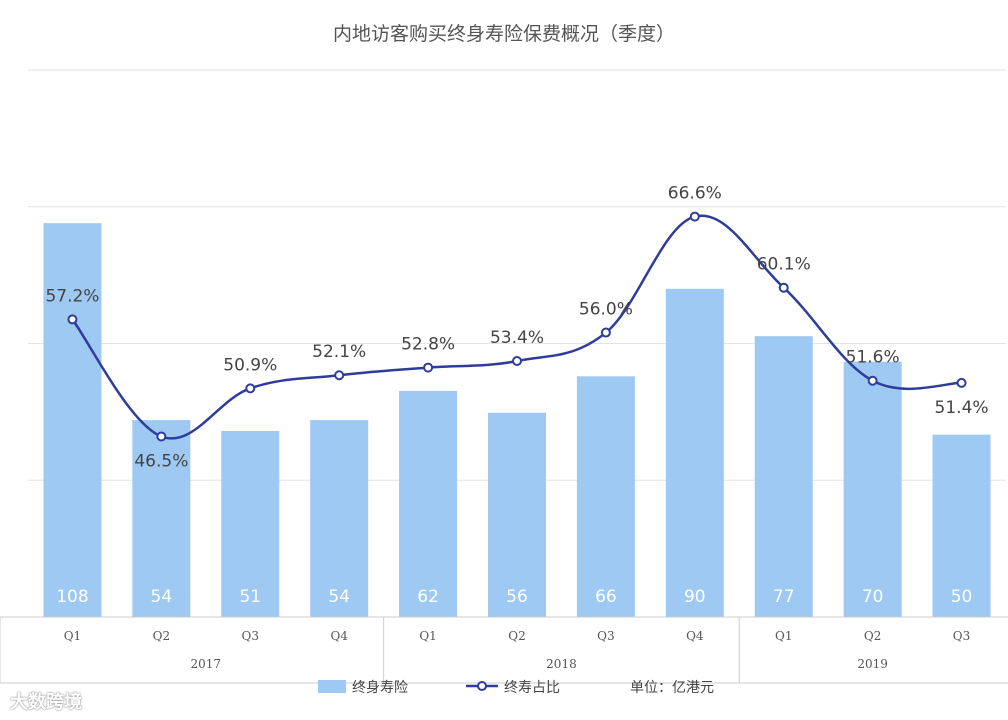 The height and width of the screenshot is (720, 1008). What do you see at coordinates (517, 338) in the screenshot?
I see `line-value-label: 53.4%` at bounding box center [517, 338].